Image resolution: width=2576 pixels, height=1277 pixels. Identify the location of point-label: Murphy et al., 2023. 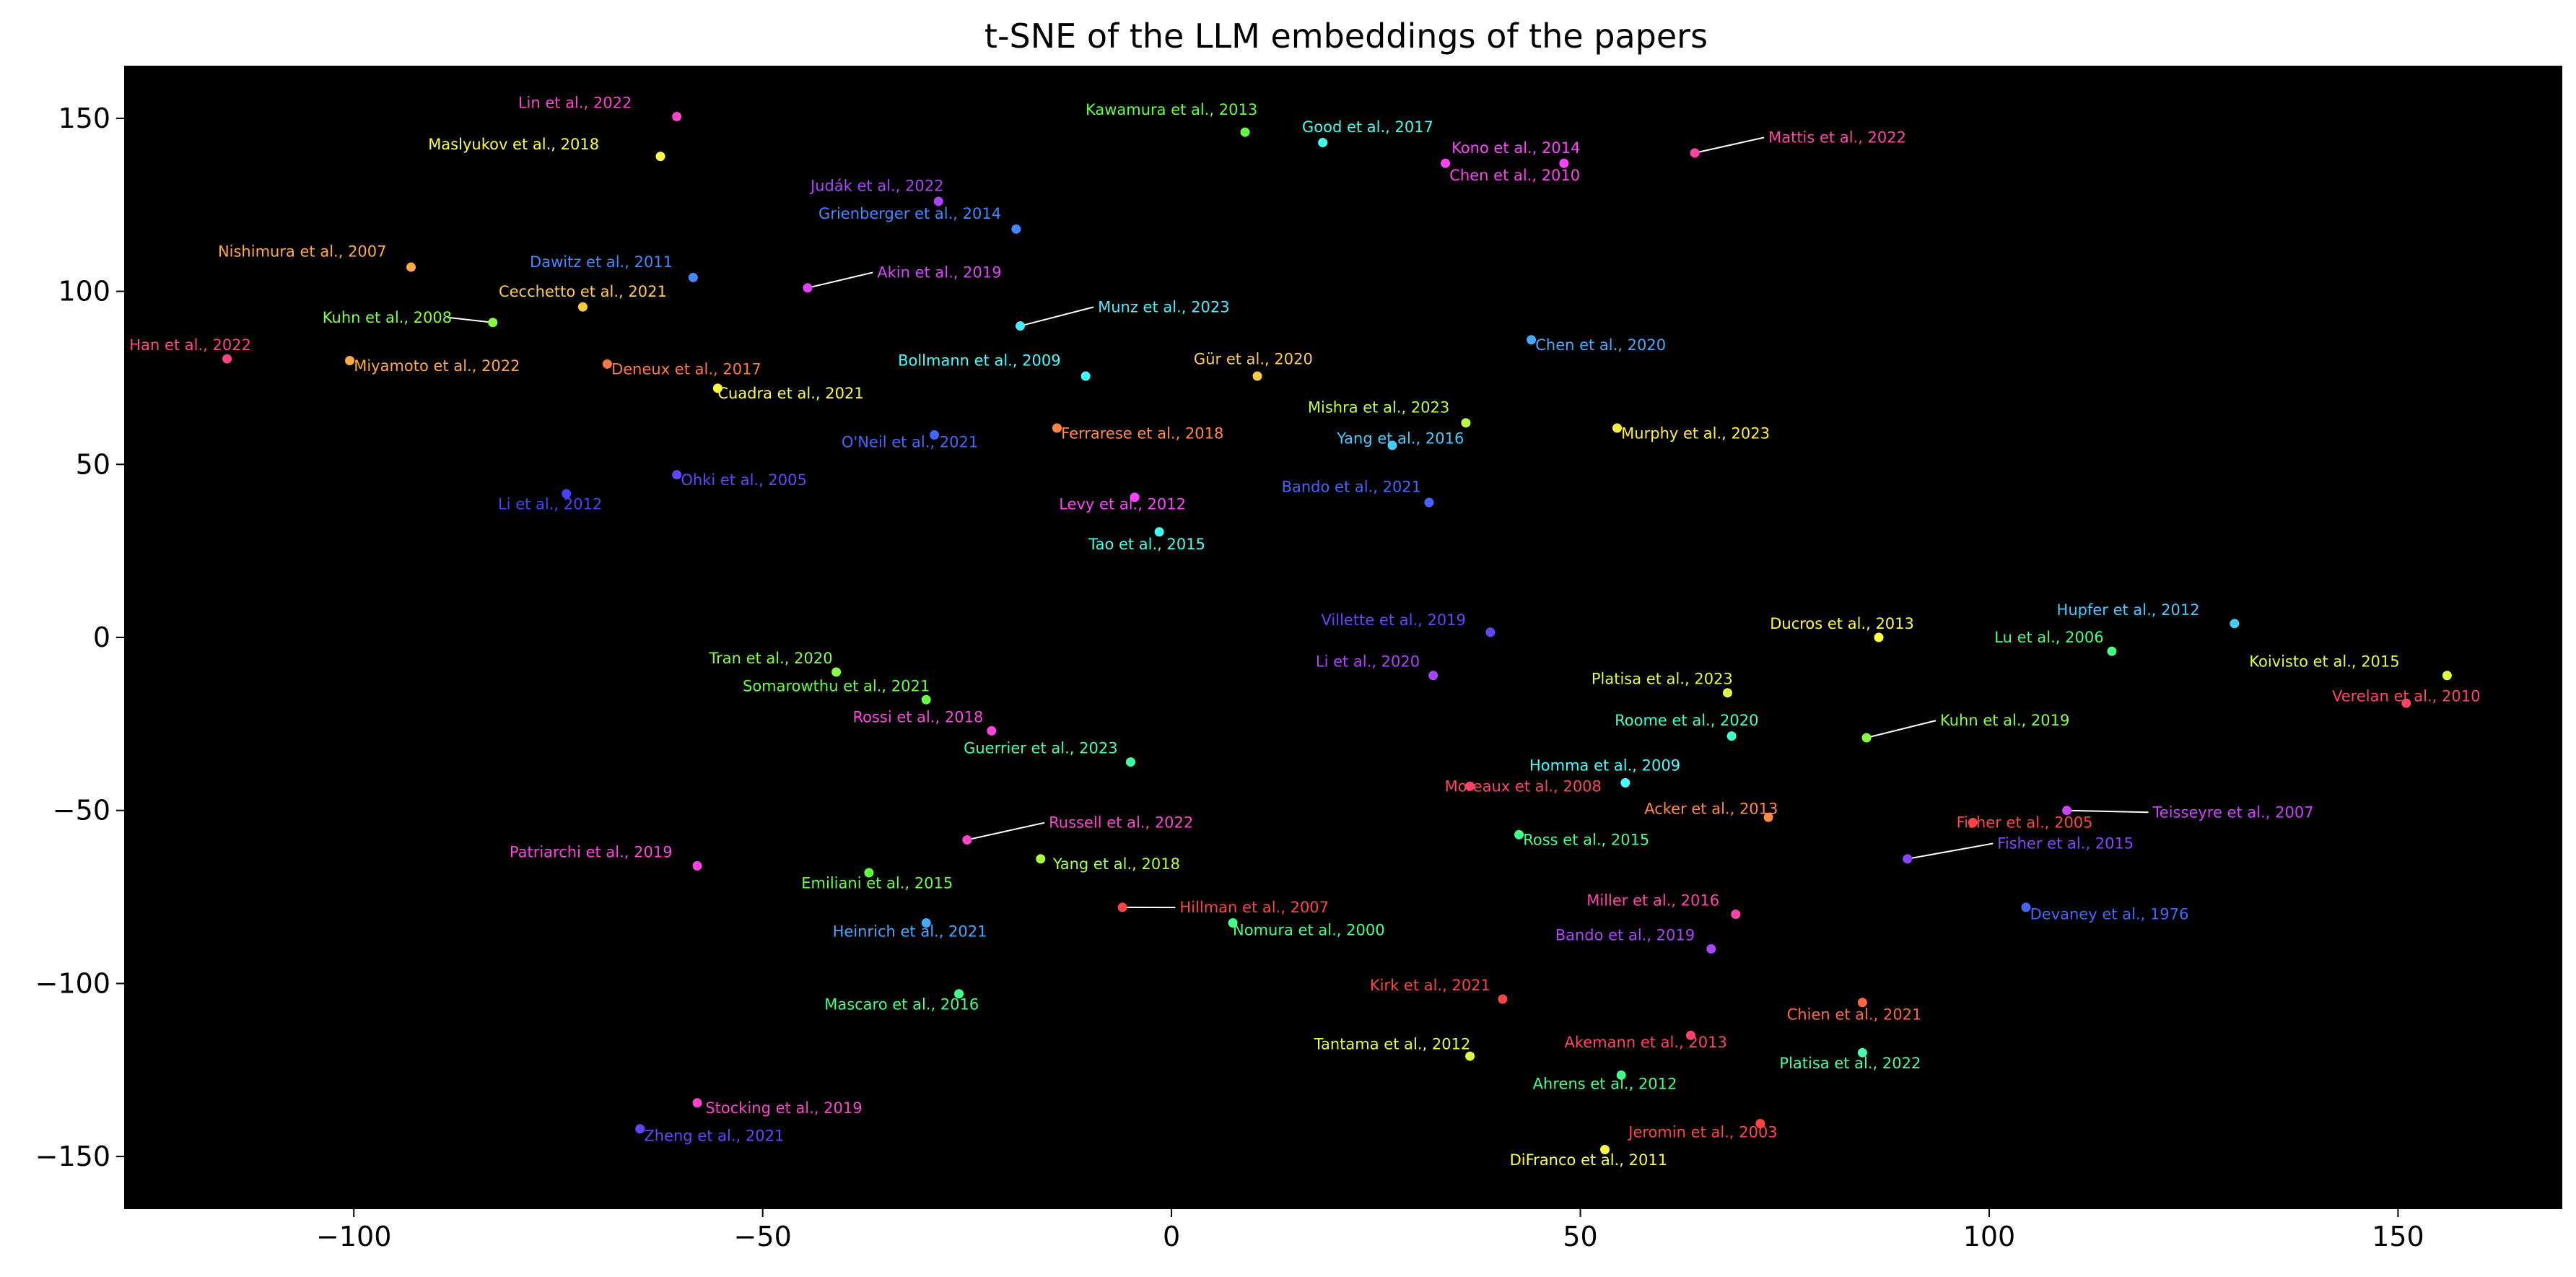
(1695, 433).